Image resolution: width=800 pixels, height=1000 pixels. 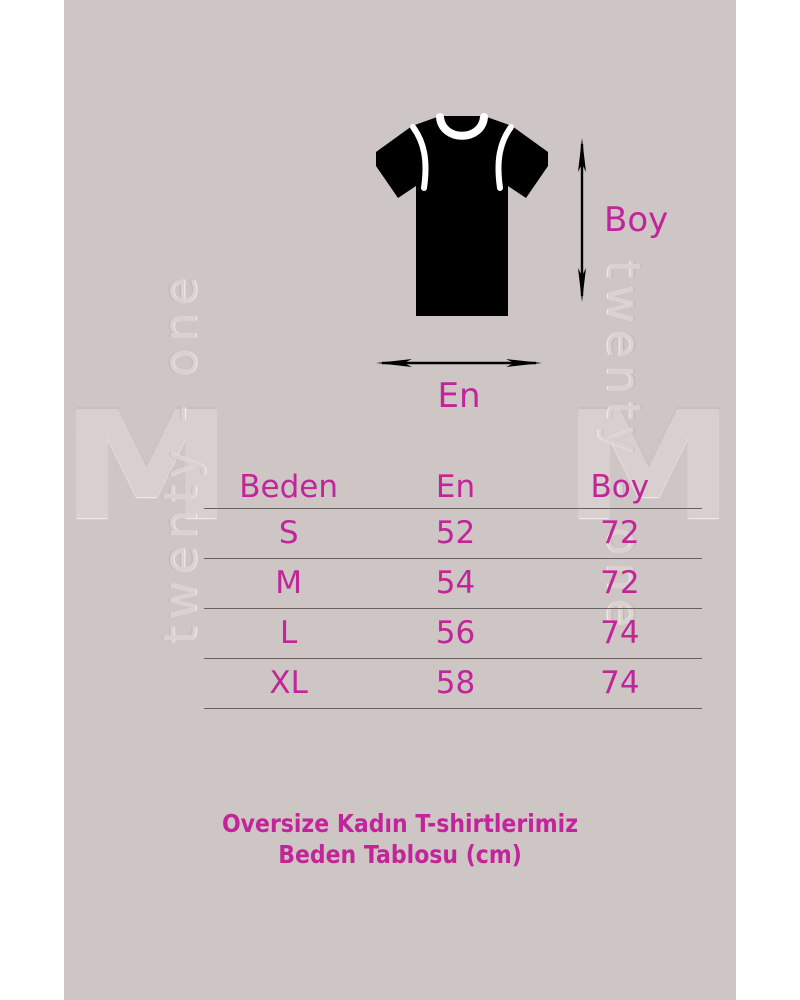 What do you see at coordinates (289, 633) in the screenshot?
I see `cell-size: L` at bounding box center [289, 633].